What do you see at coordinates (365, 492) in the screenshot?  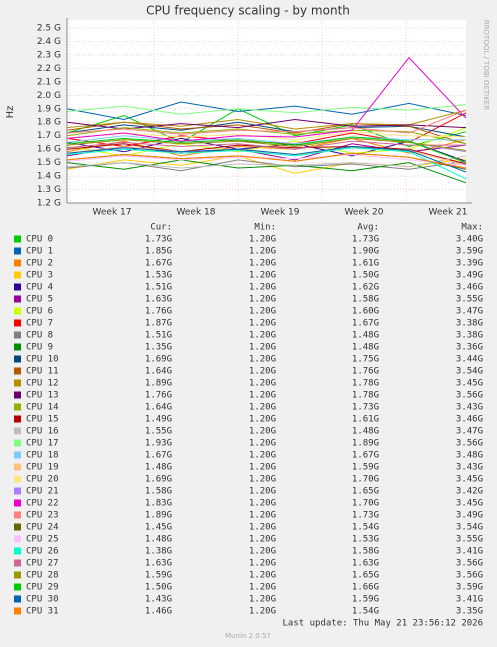 I see `legend-avg: 1.65G` at bounding box center [365, 492].